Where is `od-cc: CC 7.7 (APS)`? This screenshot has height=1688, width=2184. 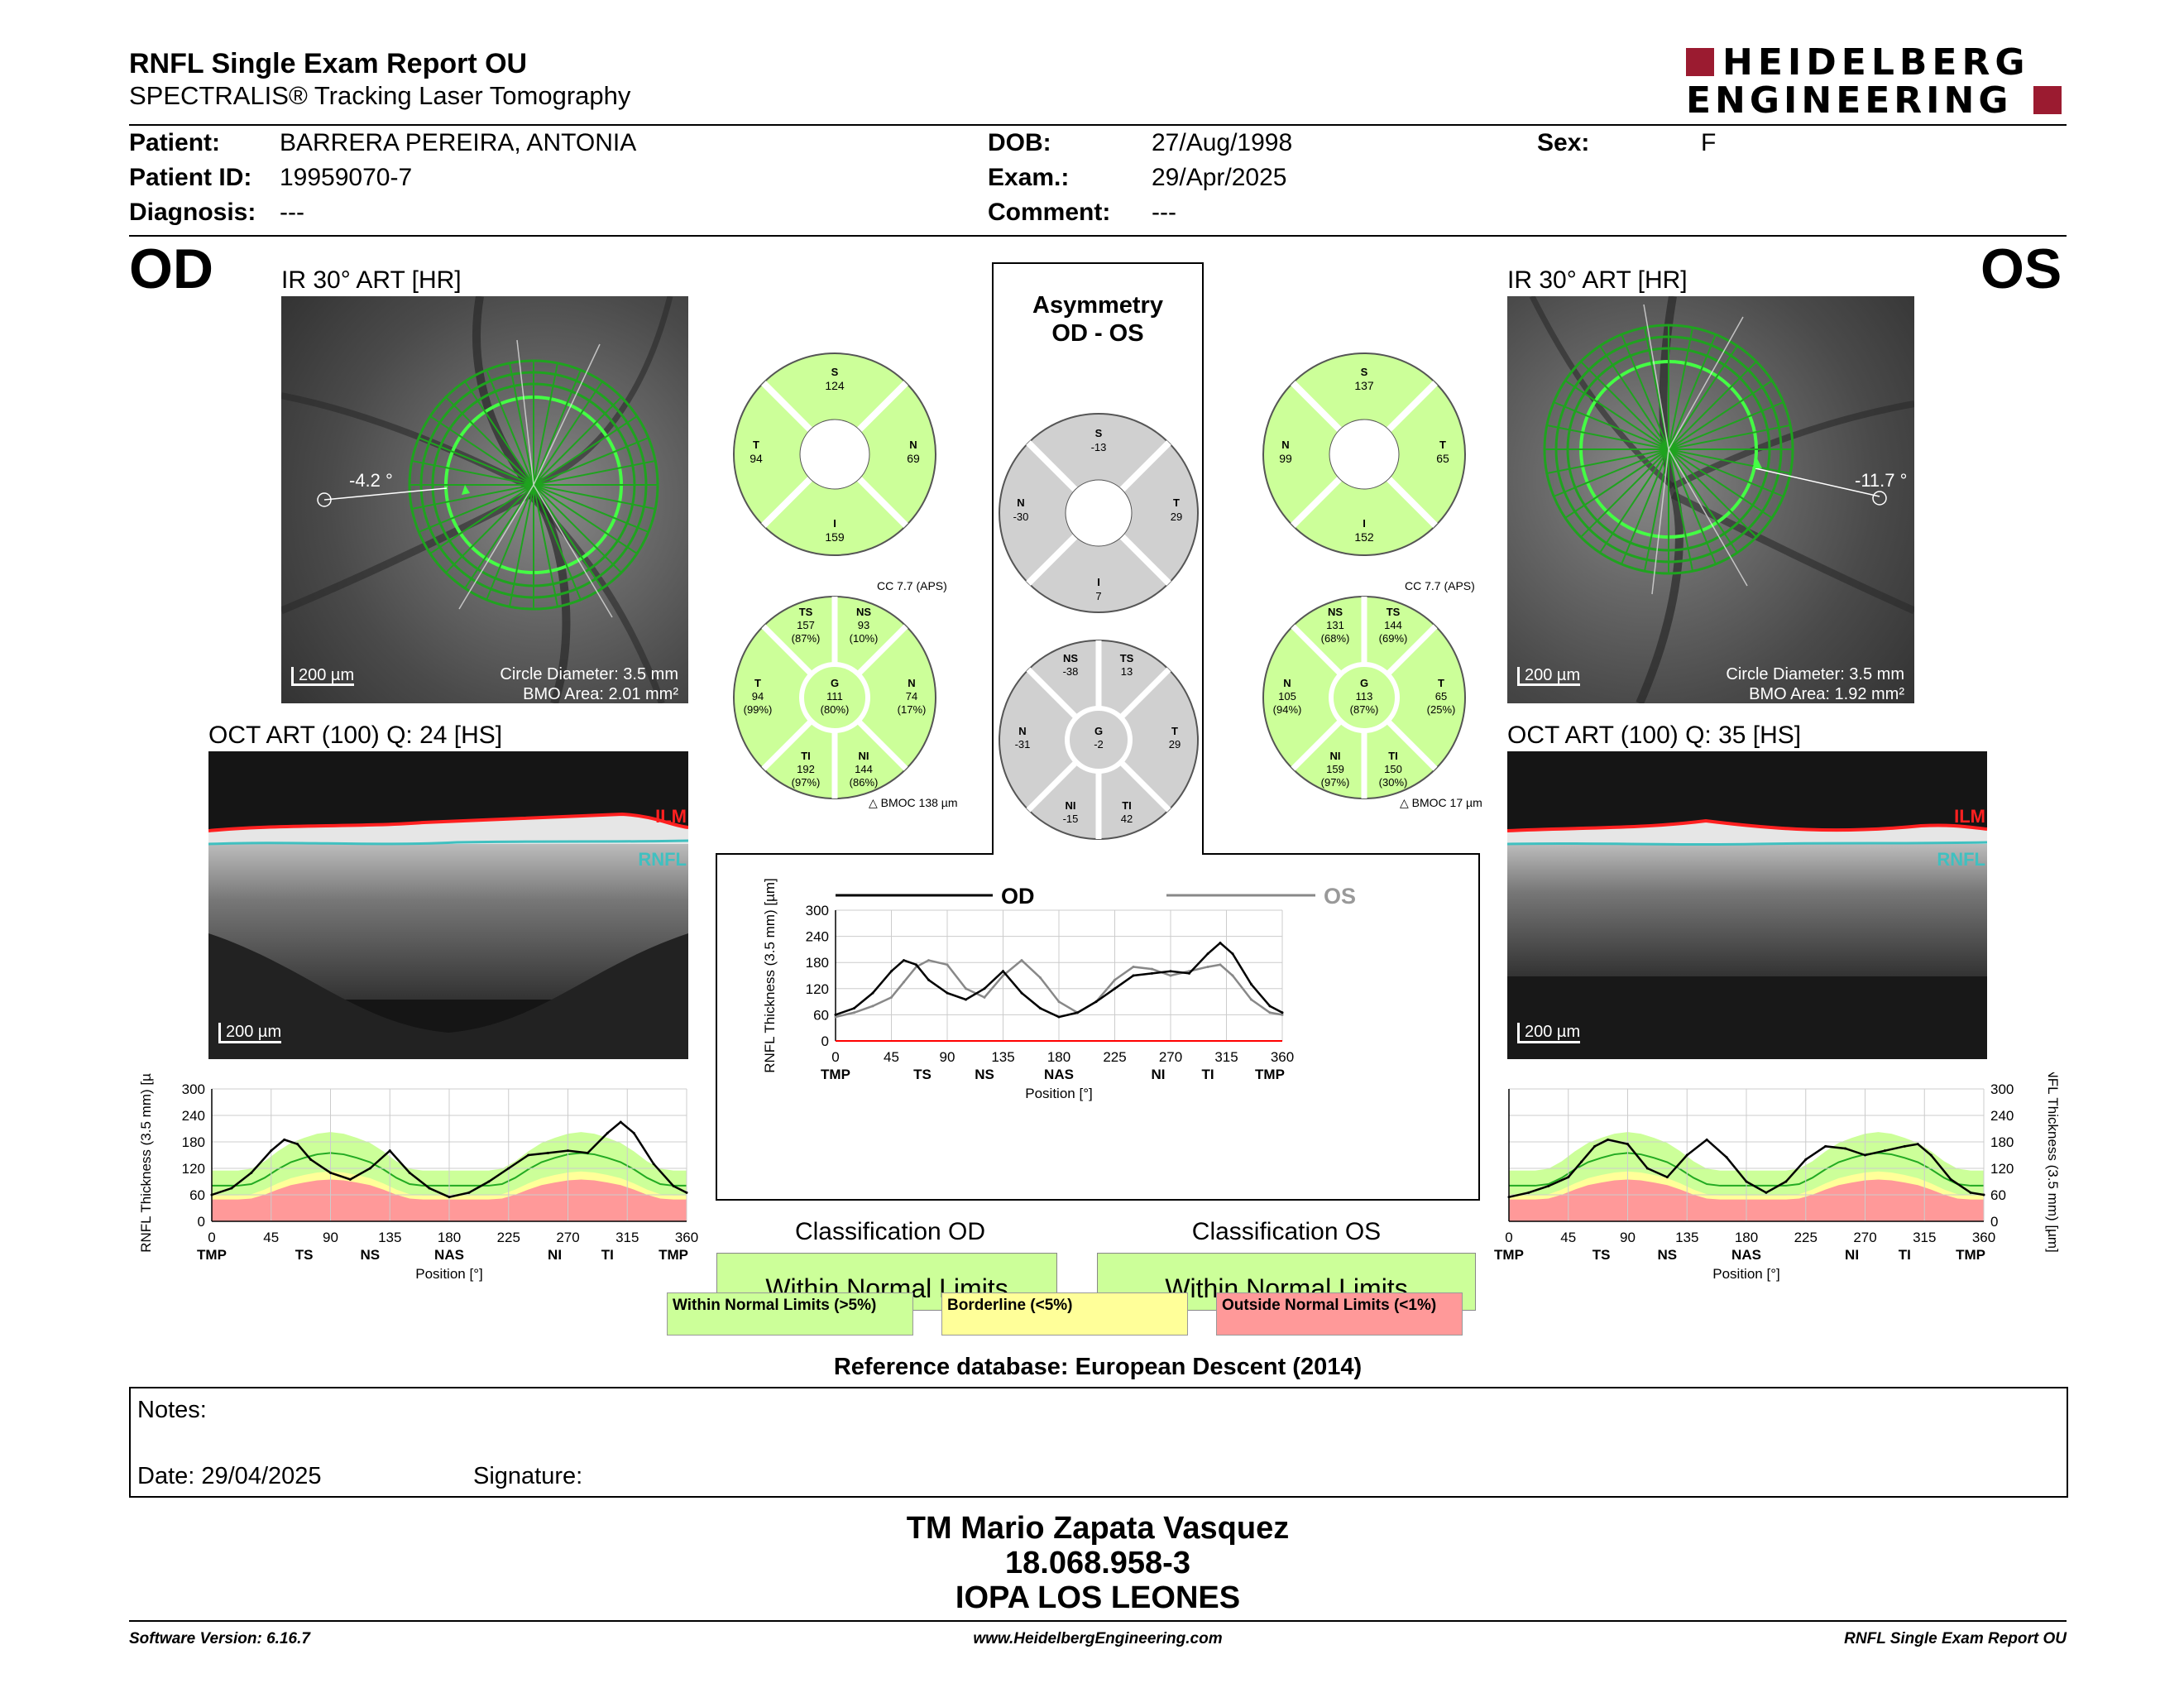 od-cc: CC 7.7 (APS) is located at coordinates (912, 585).